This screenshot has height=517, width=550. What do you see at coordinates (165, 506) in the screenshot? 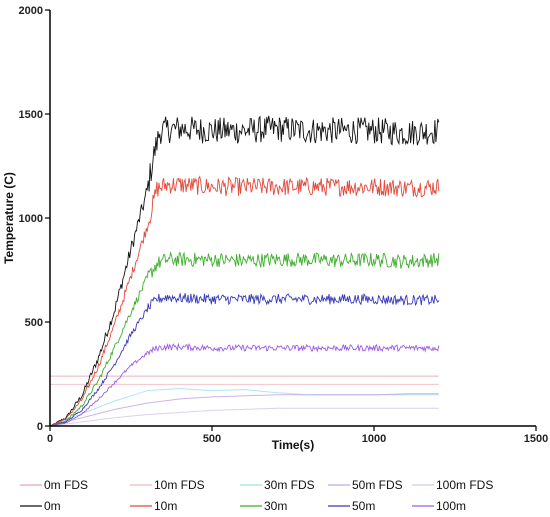
I see `legend-label: 10m` at bounding box center [165, 506].